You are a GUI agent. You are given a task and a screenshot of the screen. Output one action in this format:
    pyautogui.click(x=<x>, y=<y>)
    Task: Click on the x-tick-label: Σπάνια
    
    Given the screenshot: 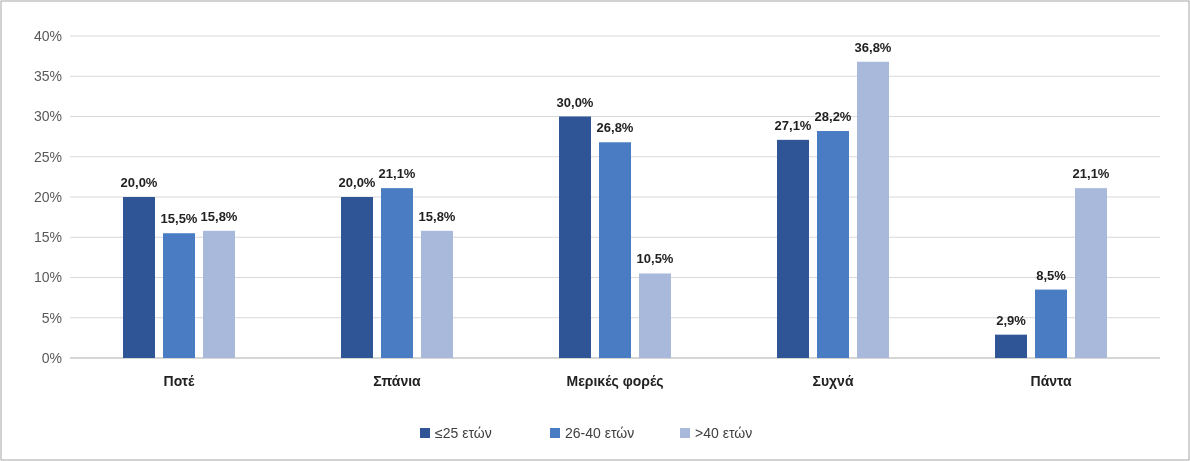 What is the action you would take?
    pyautogui.click(x=397, y=381)
    